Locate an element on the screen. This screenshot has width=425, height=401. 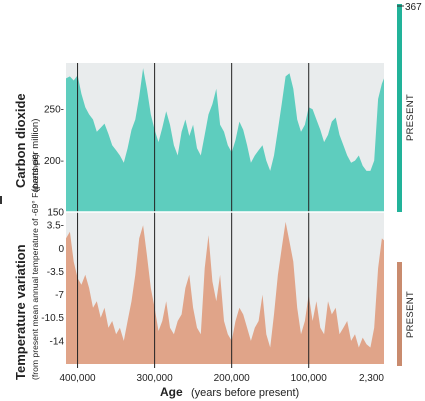
temp-ylabel: Temperature variation is located at coordinates (20, 312).